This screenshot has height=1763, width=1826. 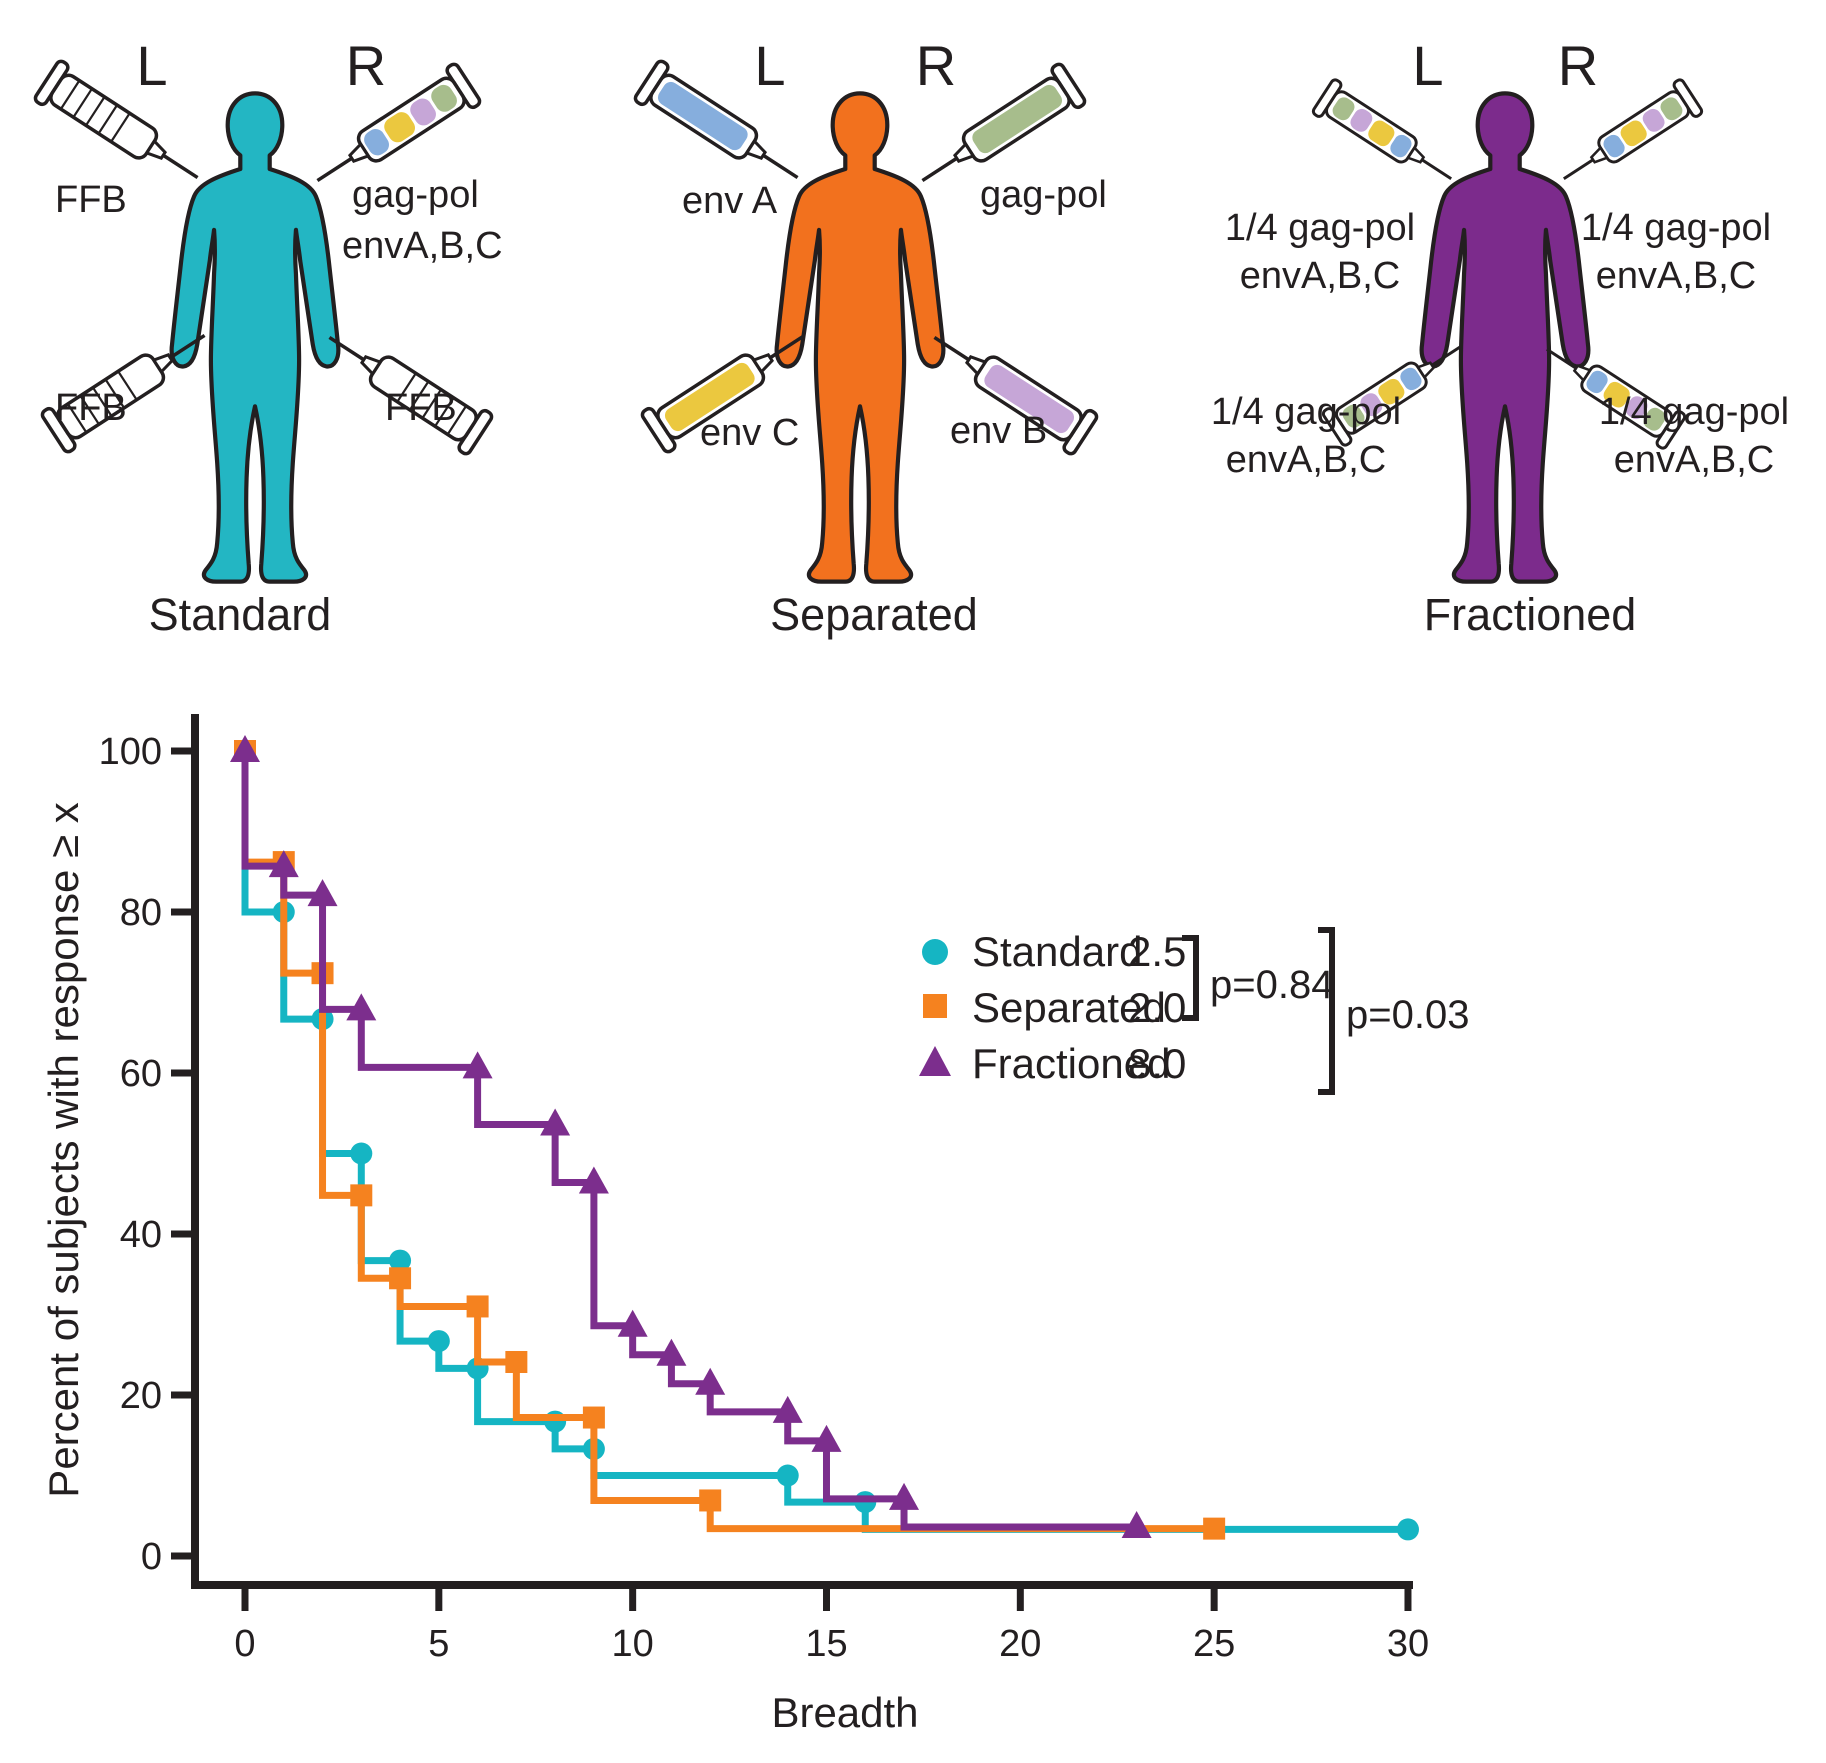 I want to click on legend-marker-square, so click(x=935, y=1006).